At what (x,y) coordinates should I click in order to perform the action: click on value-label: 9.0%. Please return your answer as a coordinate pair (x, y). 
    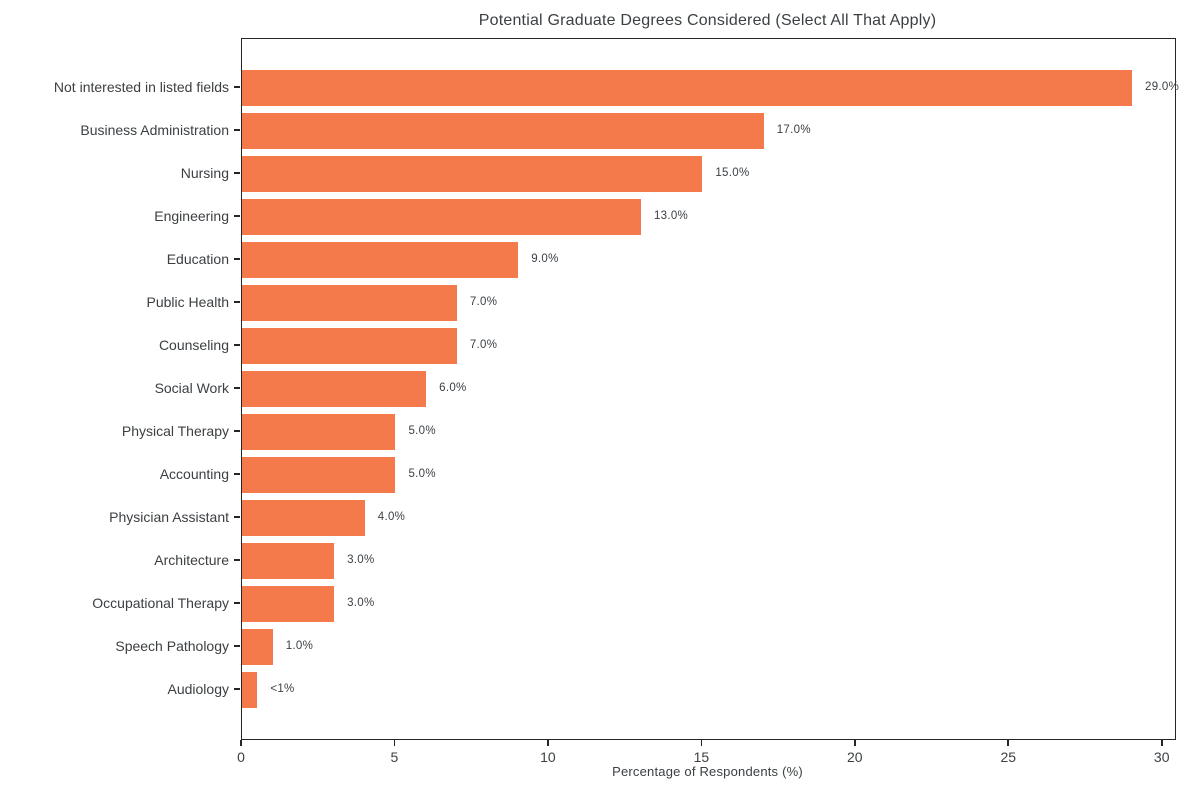
    Looking at the image, I should click on (545, 259).